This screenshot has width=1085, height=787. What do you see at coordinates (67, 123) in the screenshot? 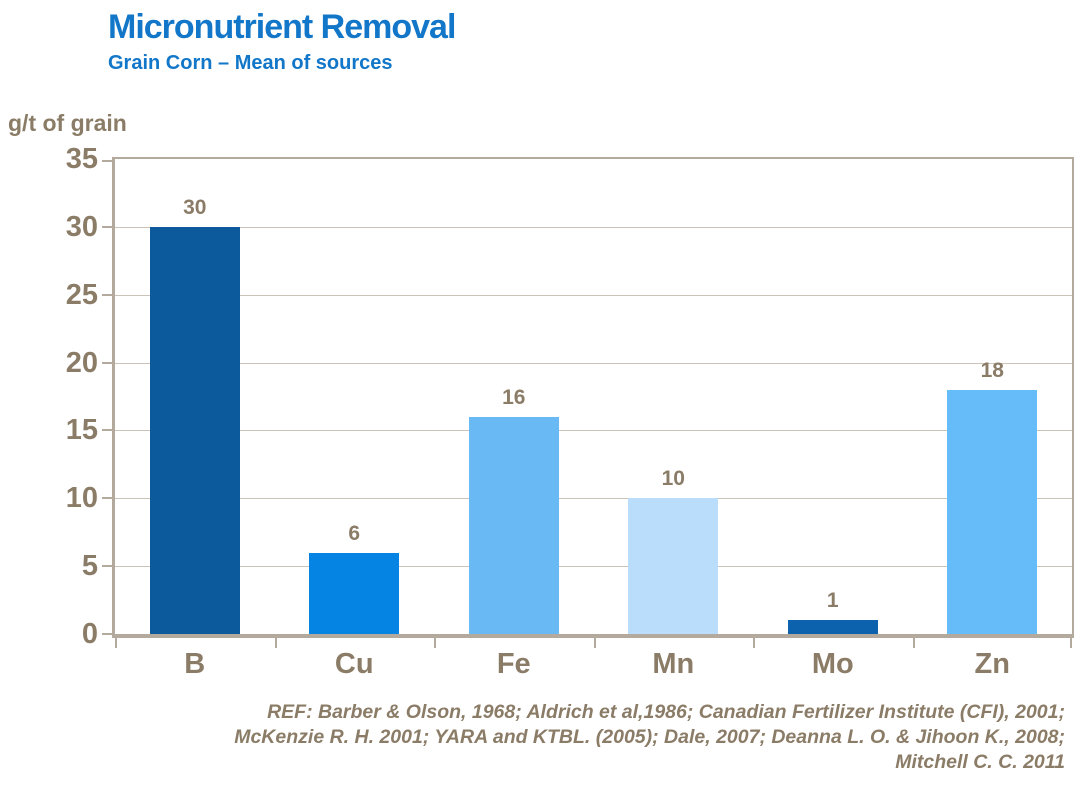
I see `y-axis-unit-label: g/t of grain` at bounding box center [67, 123].